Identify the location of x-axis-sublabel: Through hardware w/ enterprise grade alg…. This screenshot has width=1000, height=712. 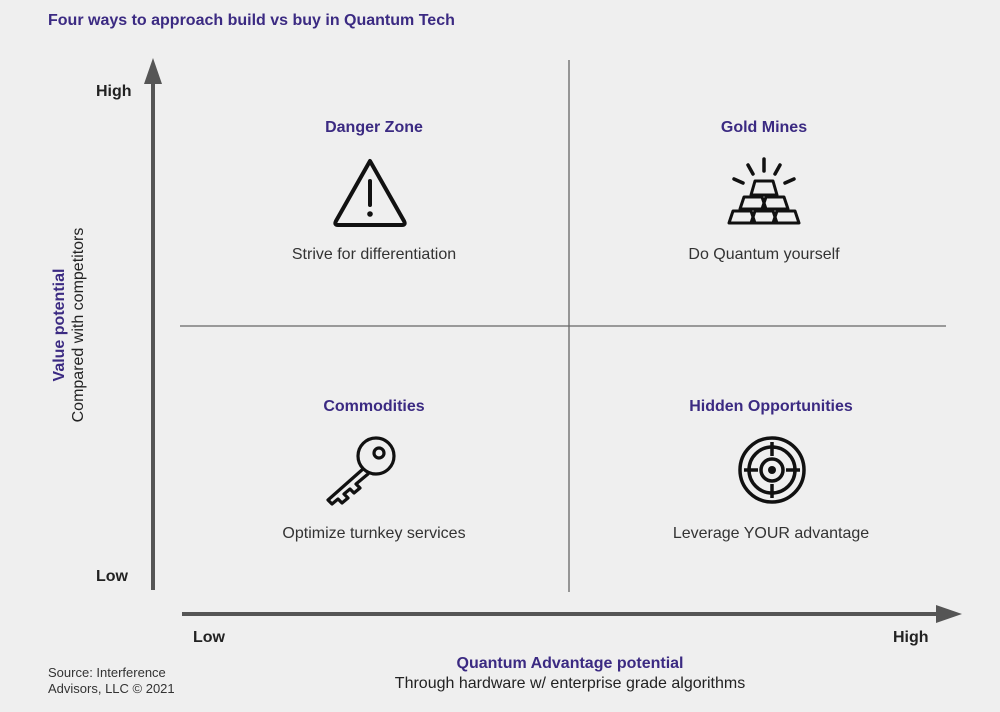
(570, 683).